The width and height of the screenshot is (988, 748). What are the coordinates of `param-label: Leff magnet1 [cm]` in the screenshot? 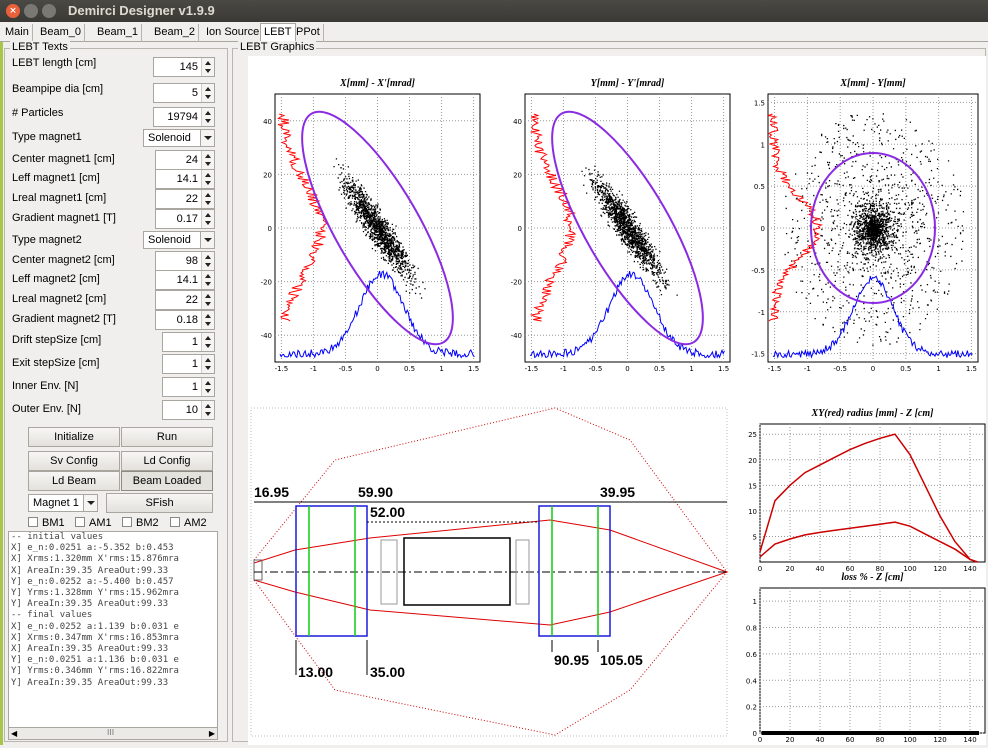 It's located at (56, 178).